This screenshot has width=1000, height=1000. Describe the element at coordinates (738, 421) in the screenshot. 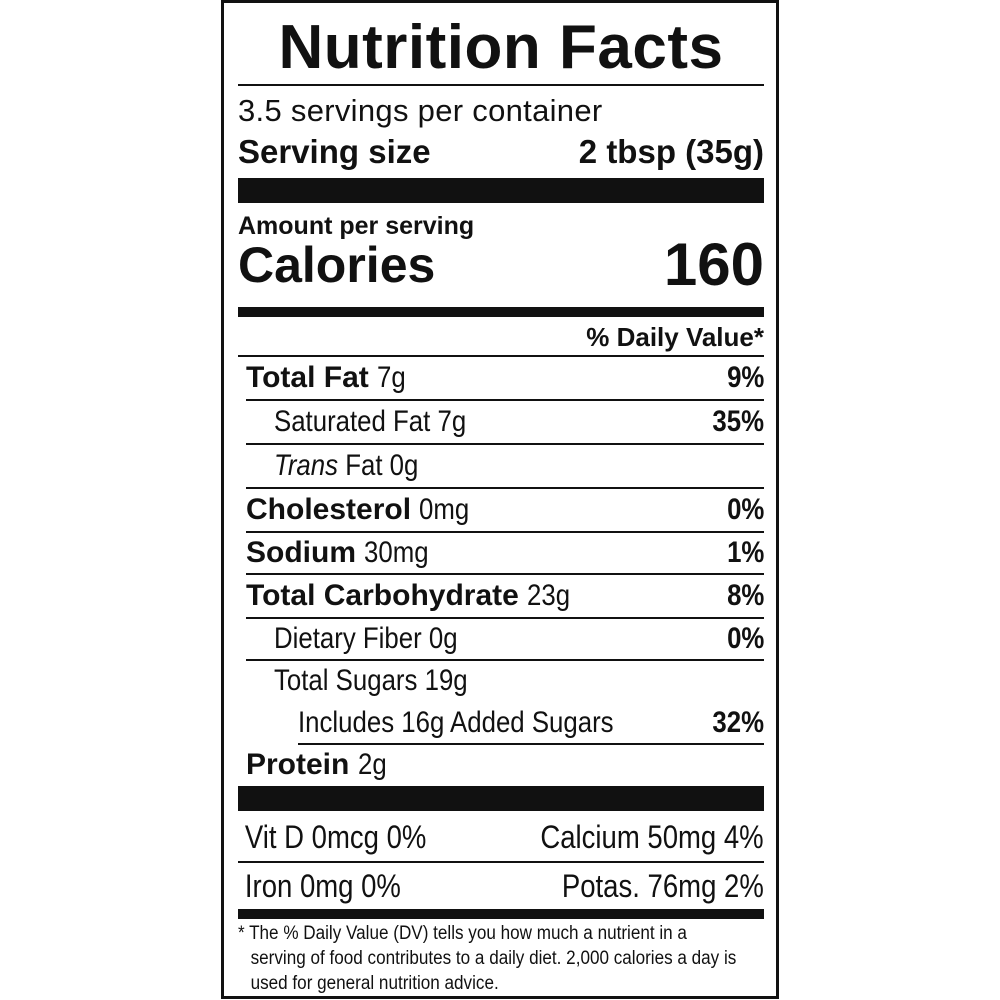

I see `nutrient-dv: 35%` at that location.